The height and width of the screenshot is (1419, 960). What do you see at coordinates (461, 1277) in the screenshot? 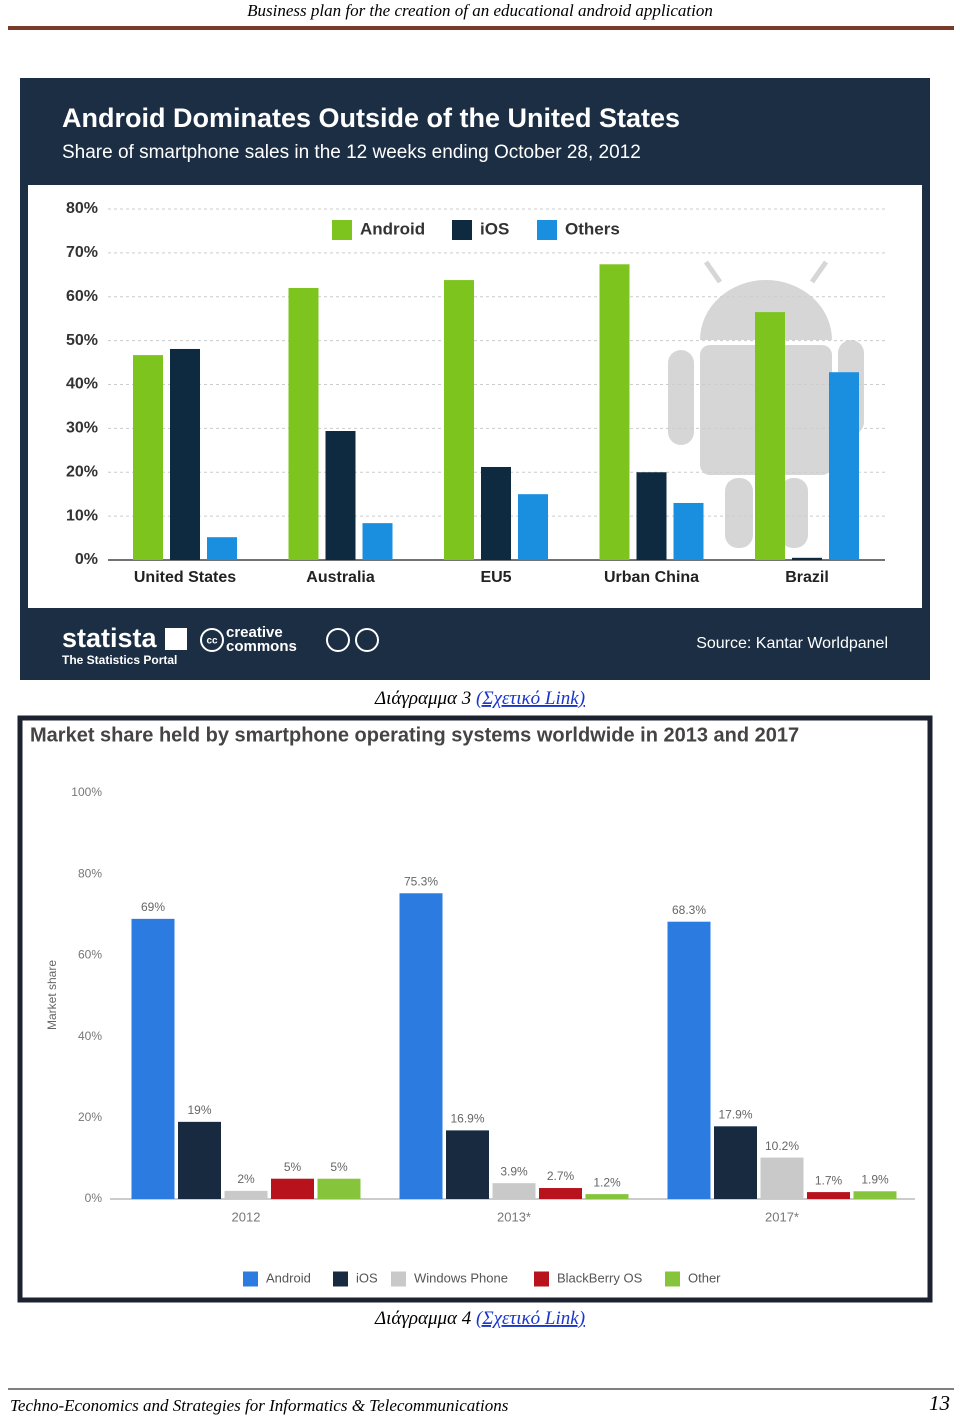
I see `legend-label: Windows Phone` at bounding box center [461, 1277].